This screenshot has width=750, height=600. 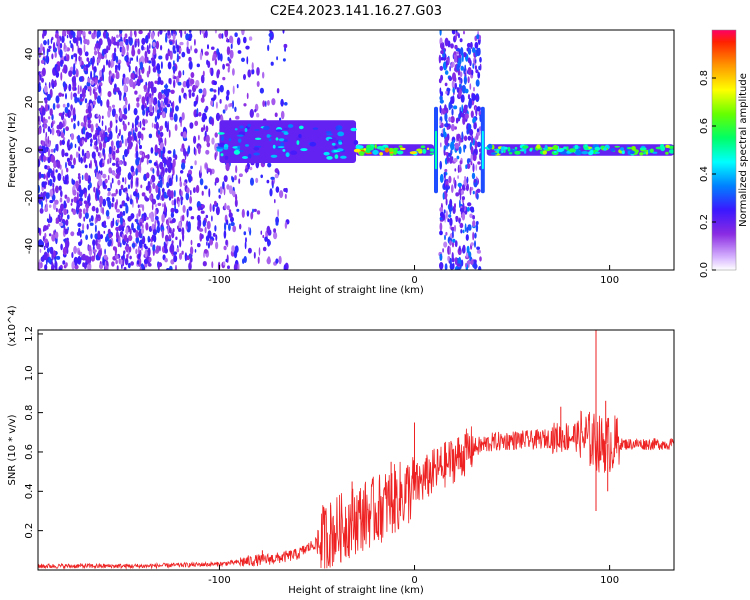 What do you see at coordinates (356, 290) in the screenshot?
I see `spectrogram-xlabel: Height of straight line (km)` at bounding box center [356, 290].